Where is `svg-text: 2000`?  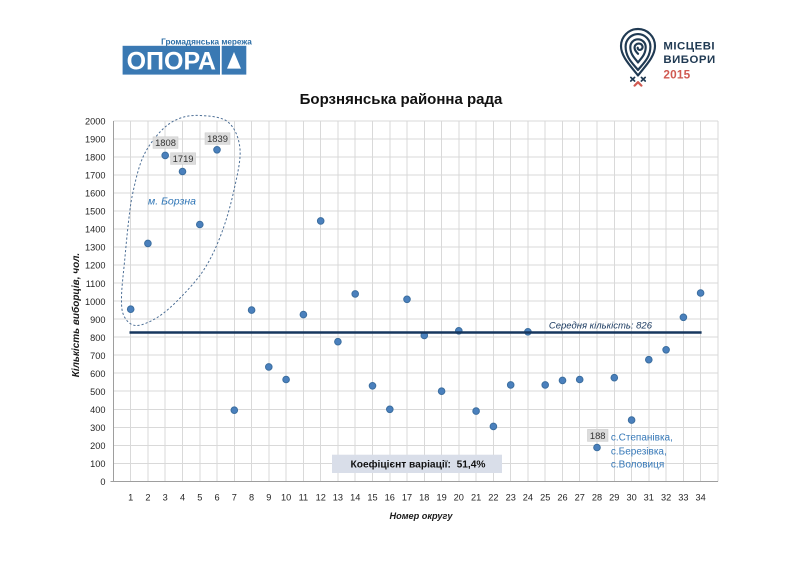
svg-text: 2000 is located at coordinates (95, 122).